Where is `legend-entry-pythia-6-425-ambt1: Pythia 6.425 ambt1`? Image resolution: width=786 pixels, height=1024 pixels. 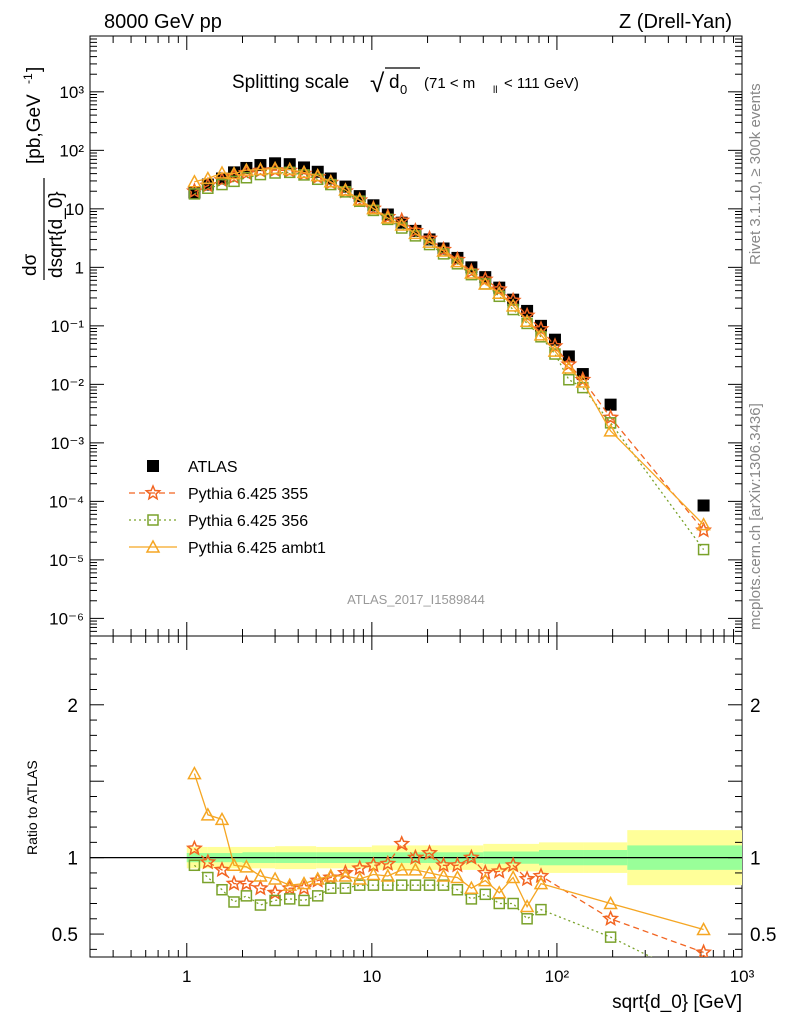 legend-entry-pythia-6-425-ambt1: Pythia 6.425 ambt1 is located at coordinates (227, 548).